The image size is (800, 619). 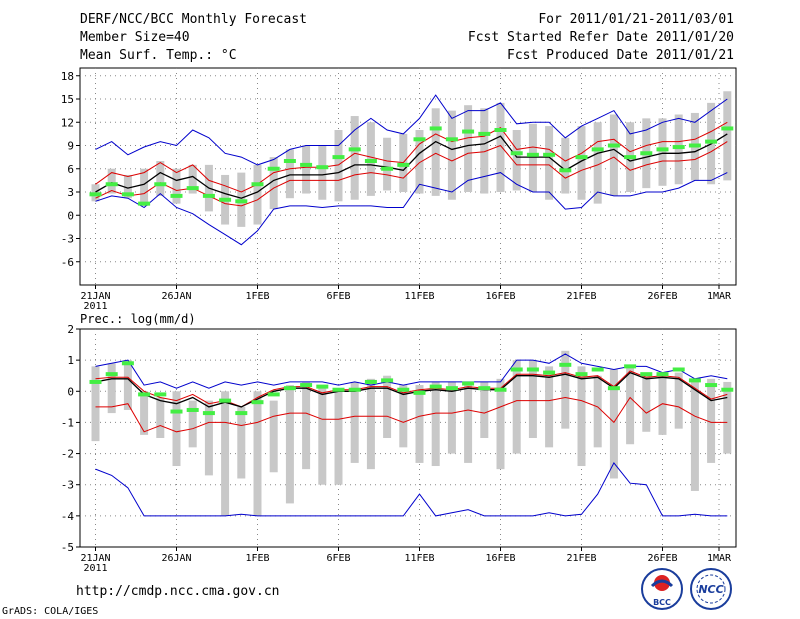 I want to click on bcc-logo-text: BCC, so click(x=662, y=602).